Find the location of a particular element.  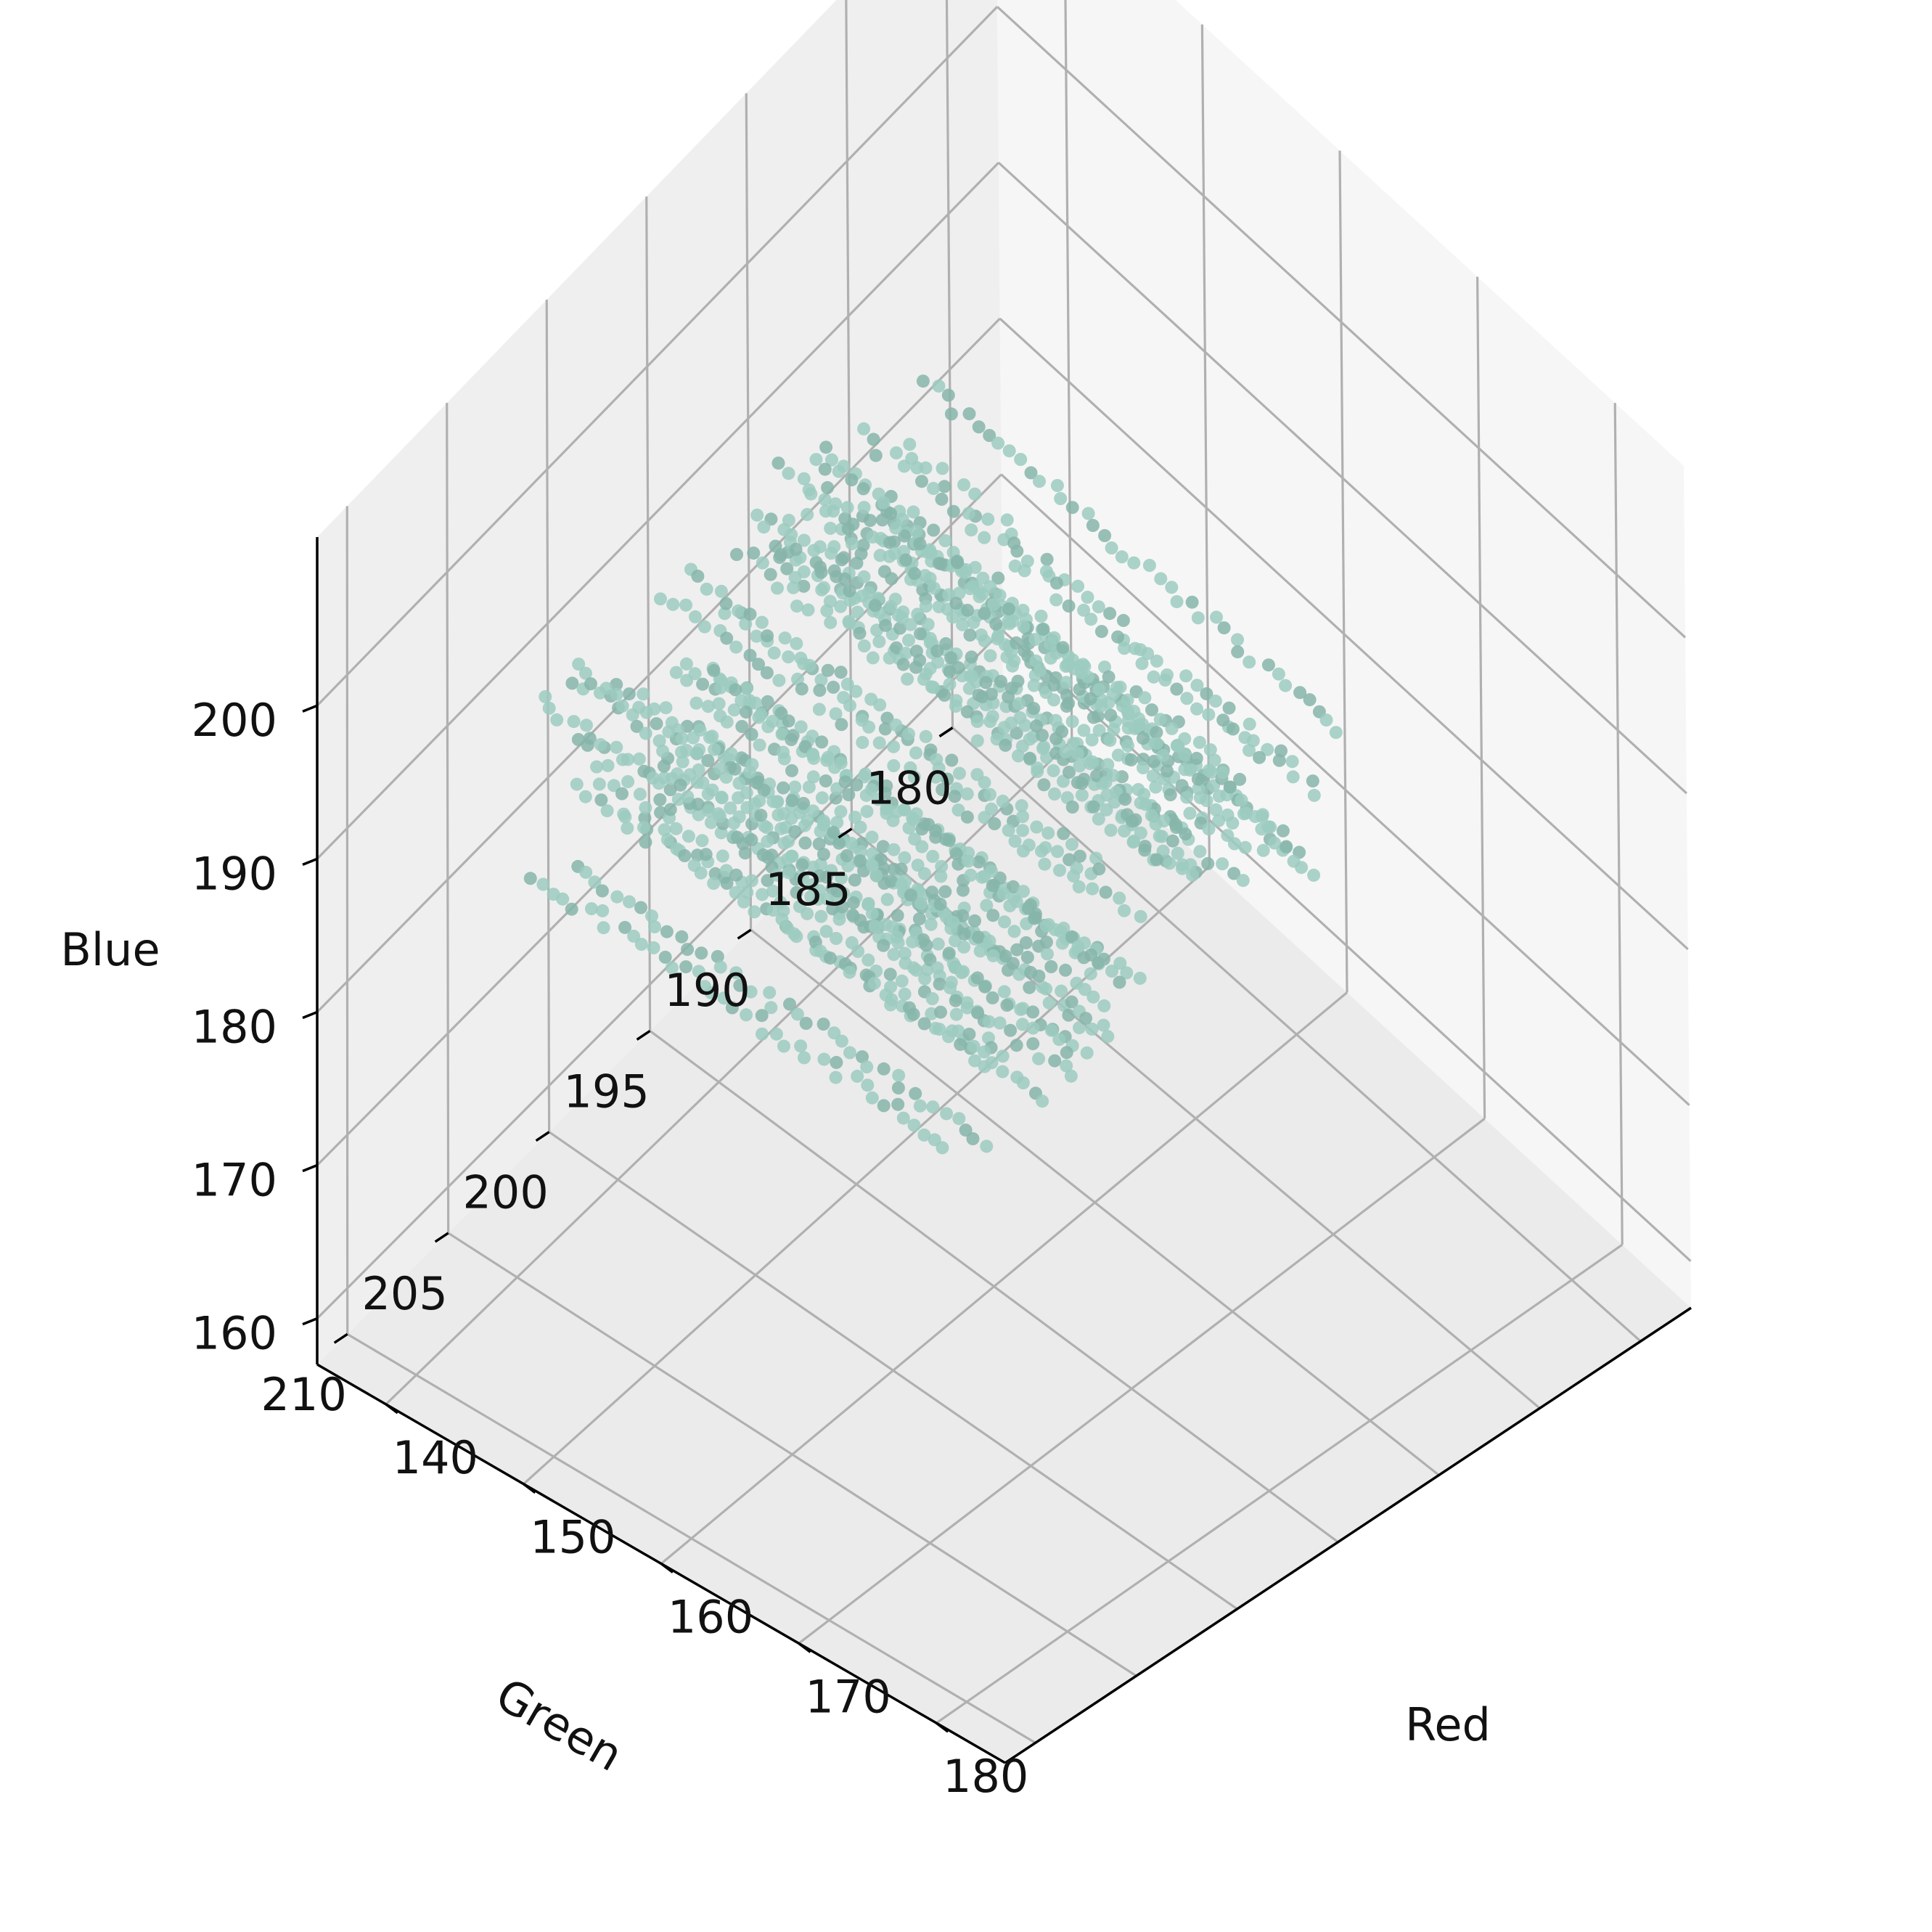

blue-tick-label: 190 is located at coordinates (235, 874).